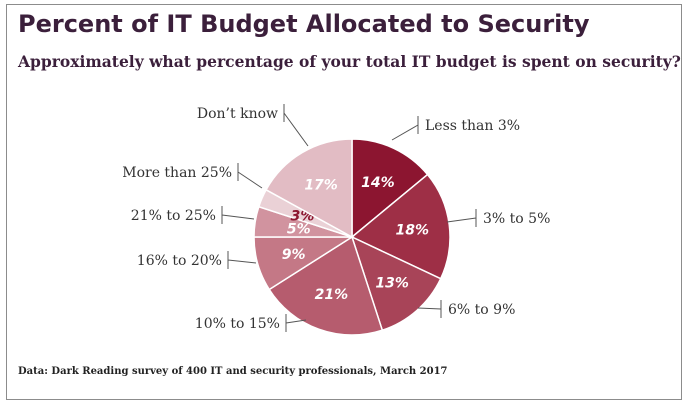  I want to click on slice-value-label: 9%, so click(294, 255).